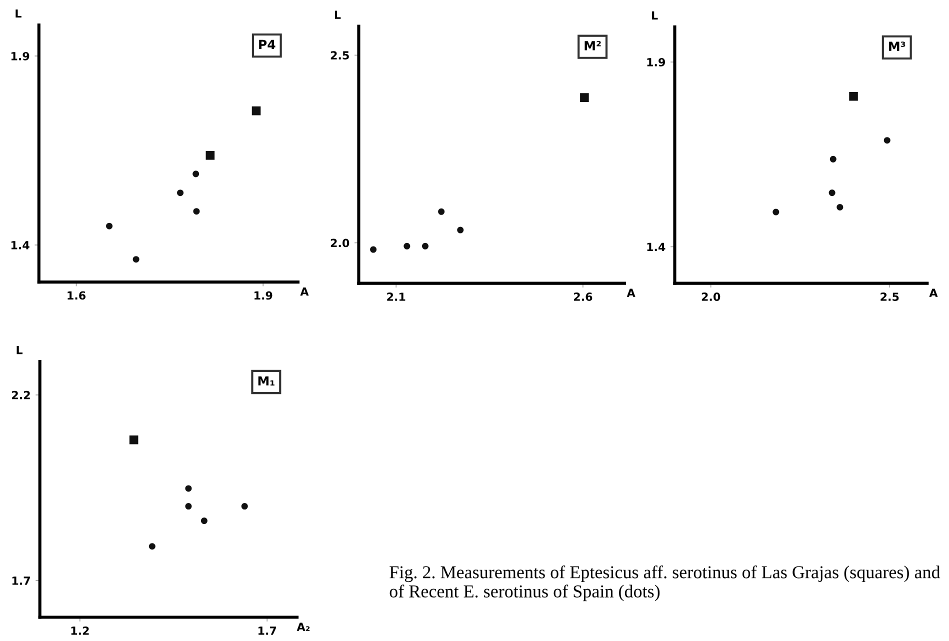 This screenshot has width=949, height=641. I want to click on text: M², so click(592, 45).